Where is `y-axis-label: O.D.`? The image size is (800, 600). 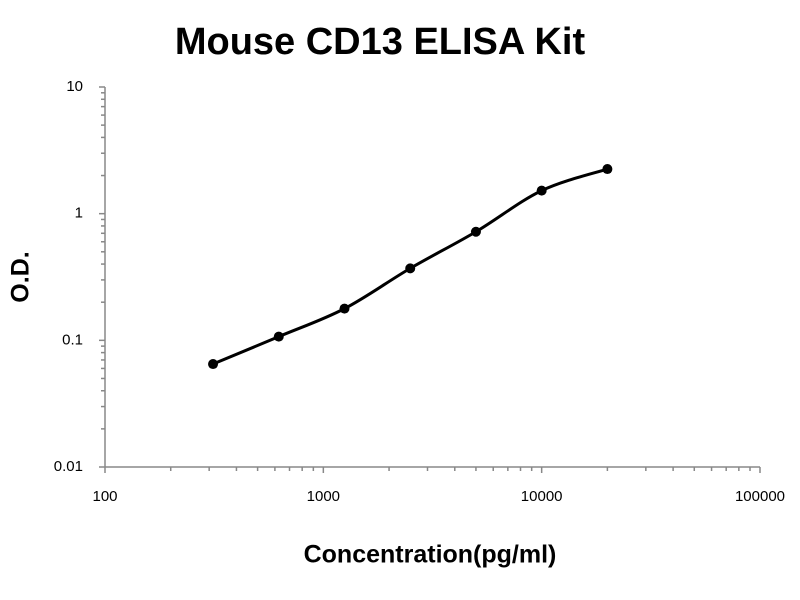 y-axis-label: O.D. is located at coordinates (21, 276).